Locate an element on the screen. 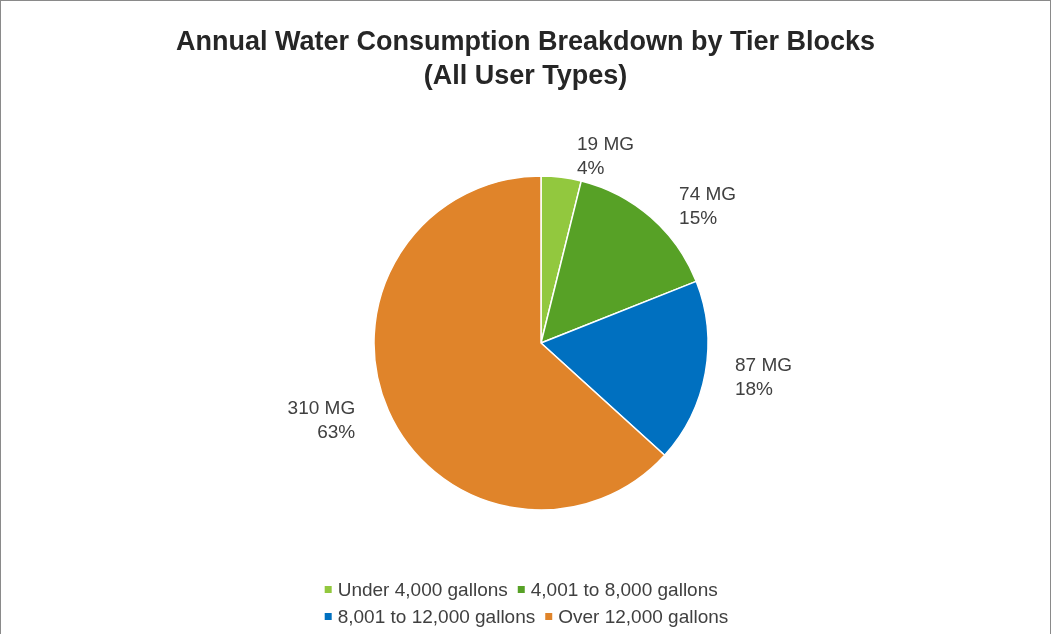 Image resolution: width=1057 pixels, height=634 pixels. legend-label: Over 12,000 gallons is located at coordinates (643, 616).